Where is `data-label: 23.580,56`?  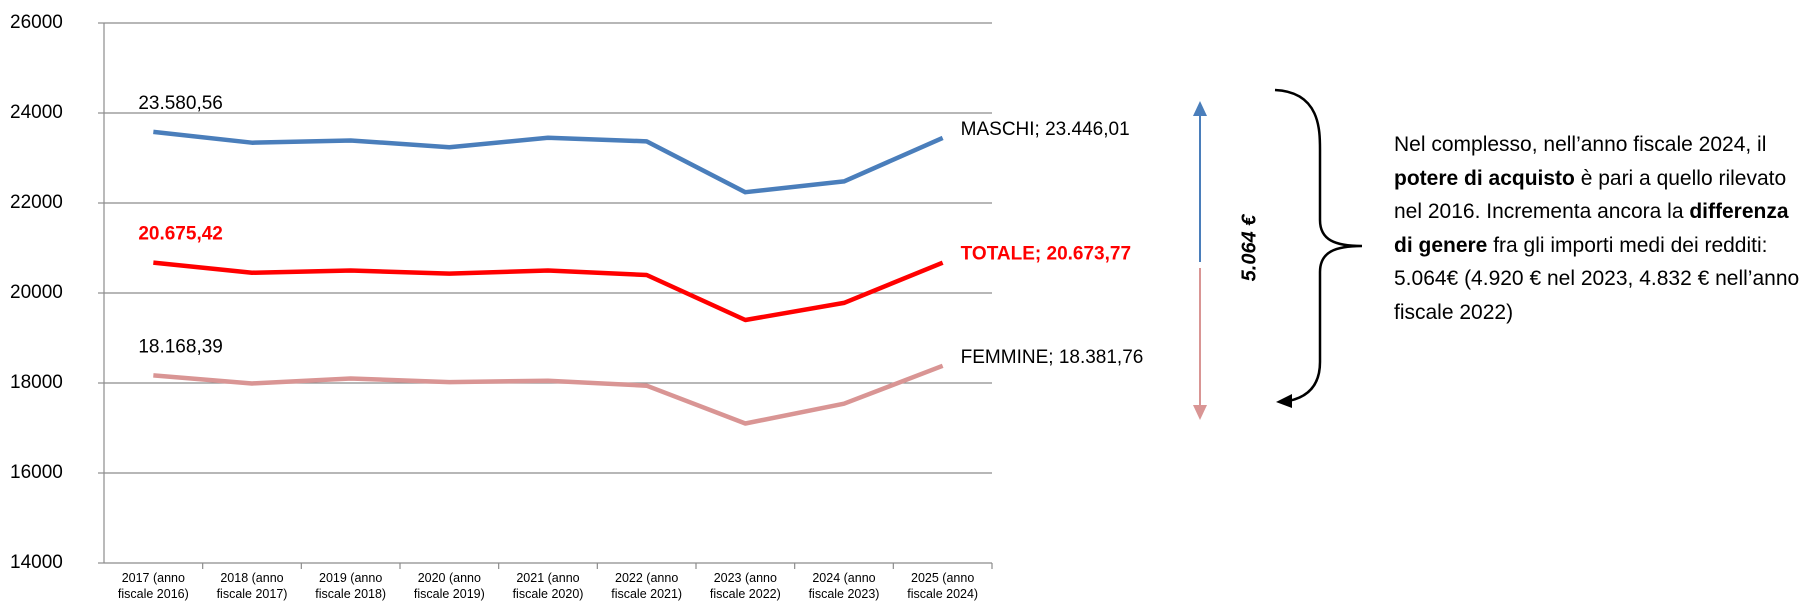
data-label: 23.580,56 is located at coordinates (180, 103).